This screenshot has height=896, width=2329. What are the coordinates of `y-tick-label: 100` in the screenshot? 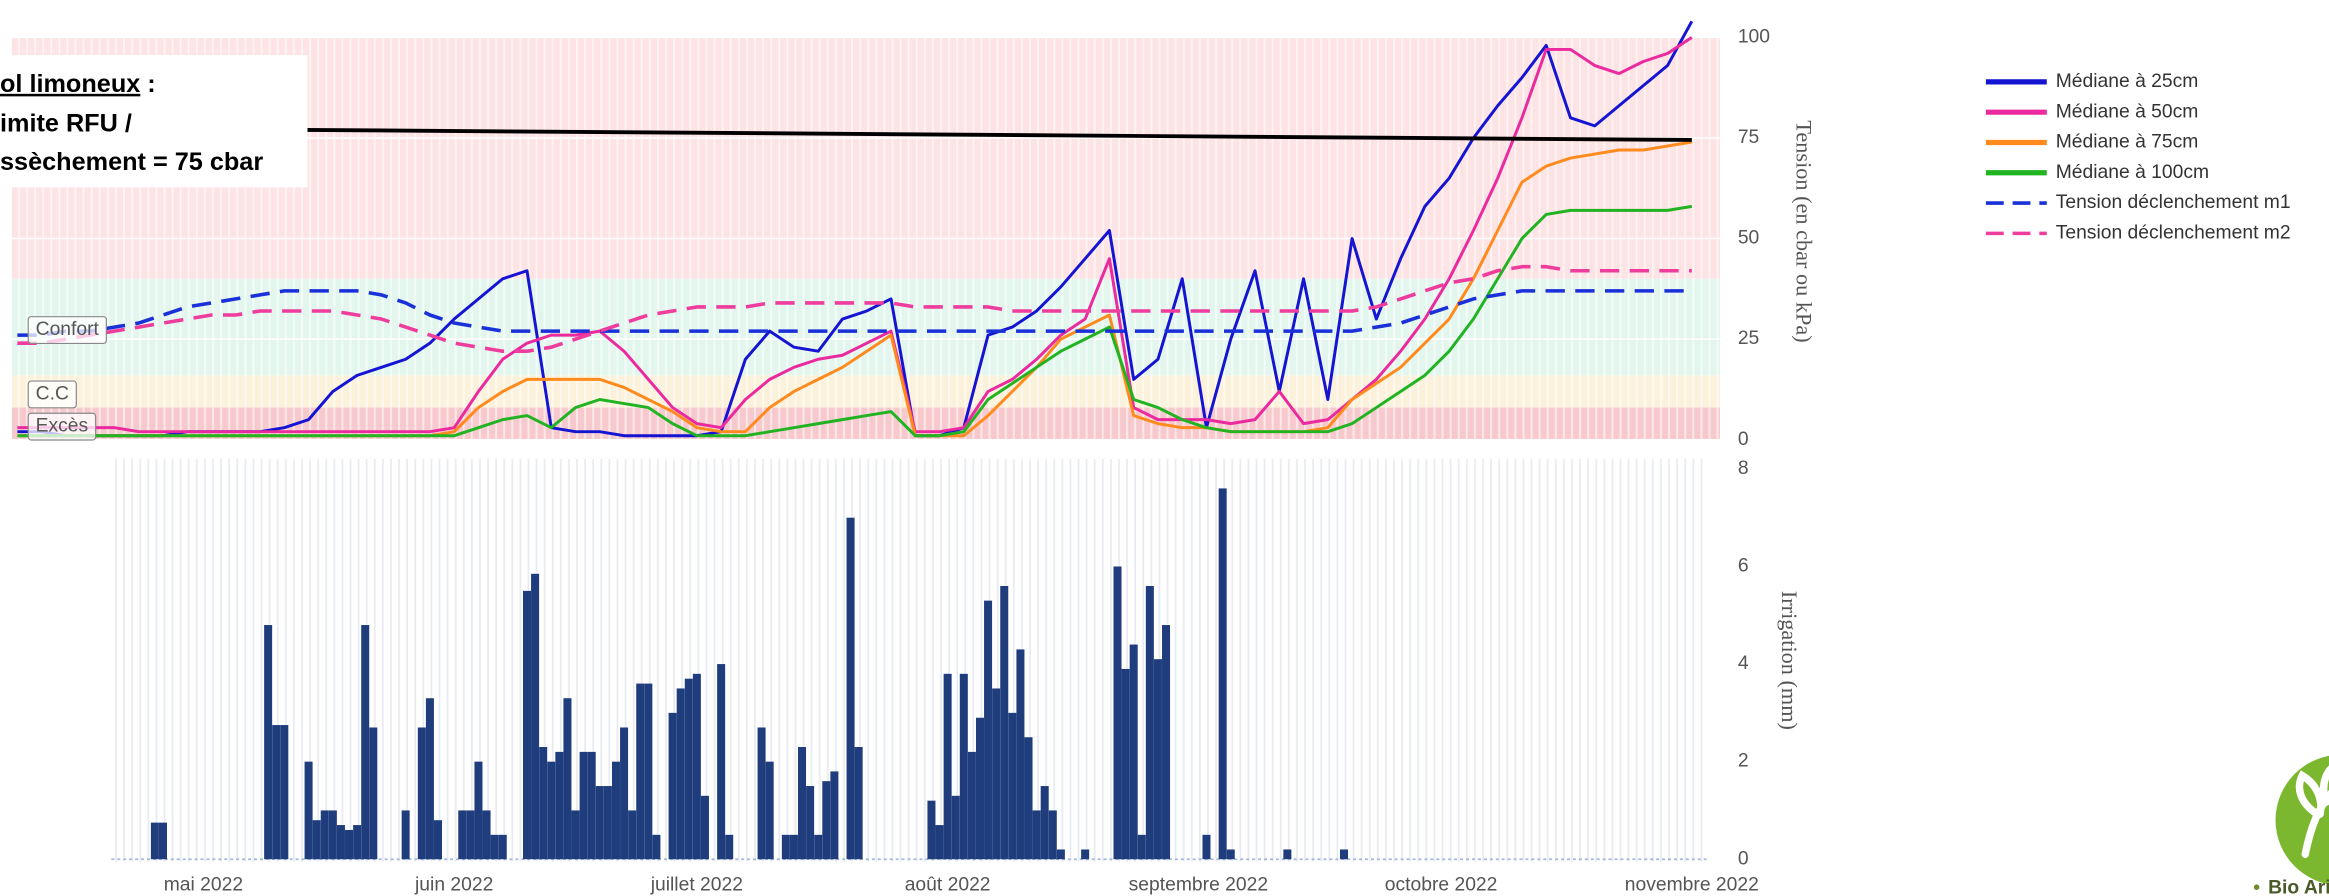 It's located at (1754, 36).